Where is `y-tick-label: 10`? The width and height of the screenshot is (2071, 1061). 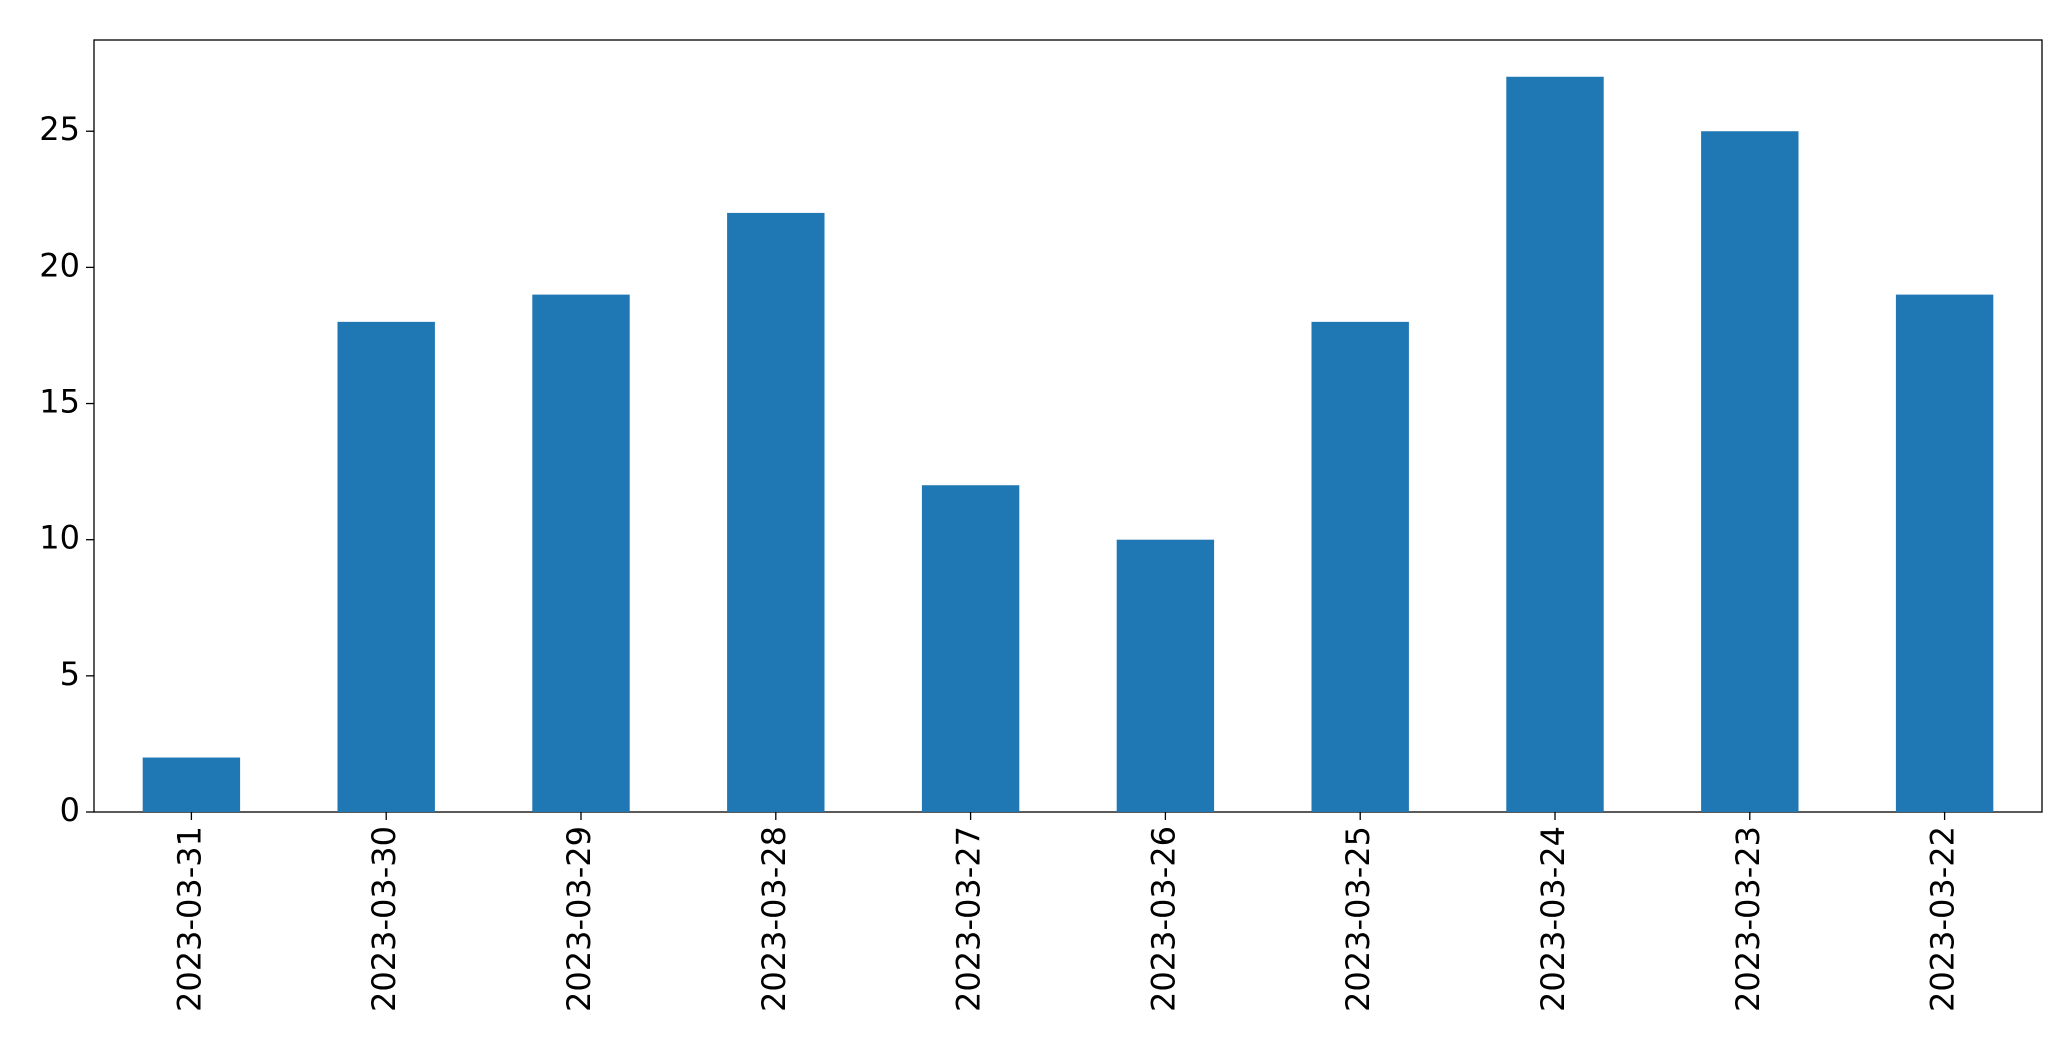 y-tick-label: 10 is located at coordinates (59, 538).